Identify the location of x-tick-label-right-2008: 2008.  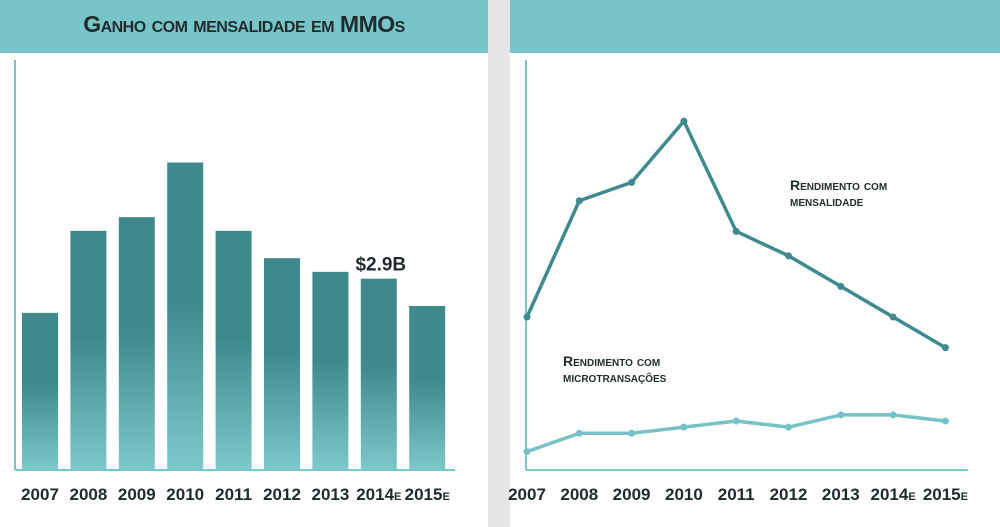
(579, 494).